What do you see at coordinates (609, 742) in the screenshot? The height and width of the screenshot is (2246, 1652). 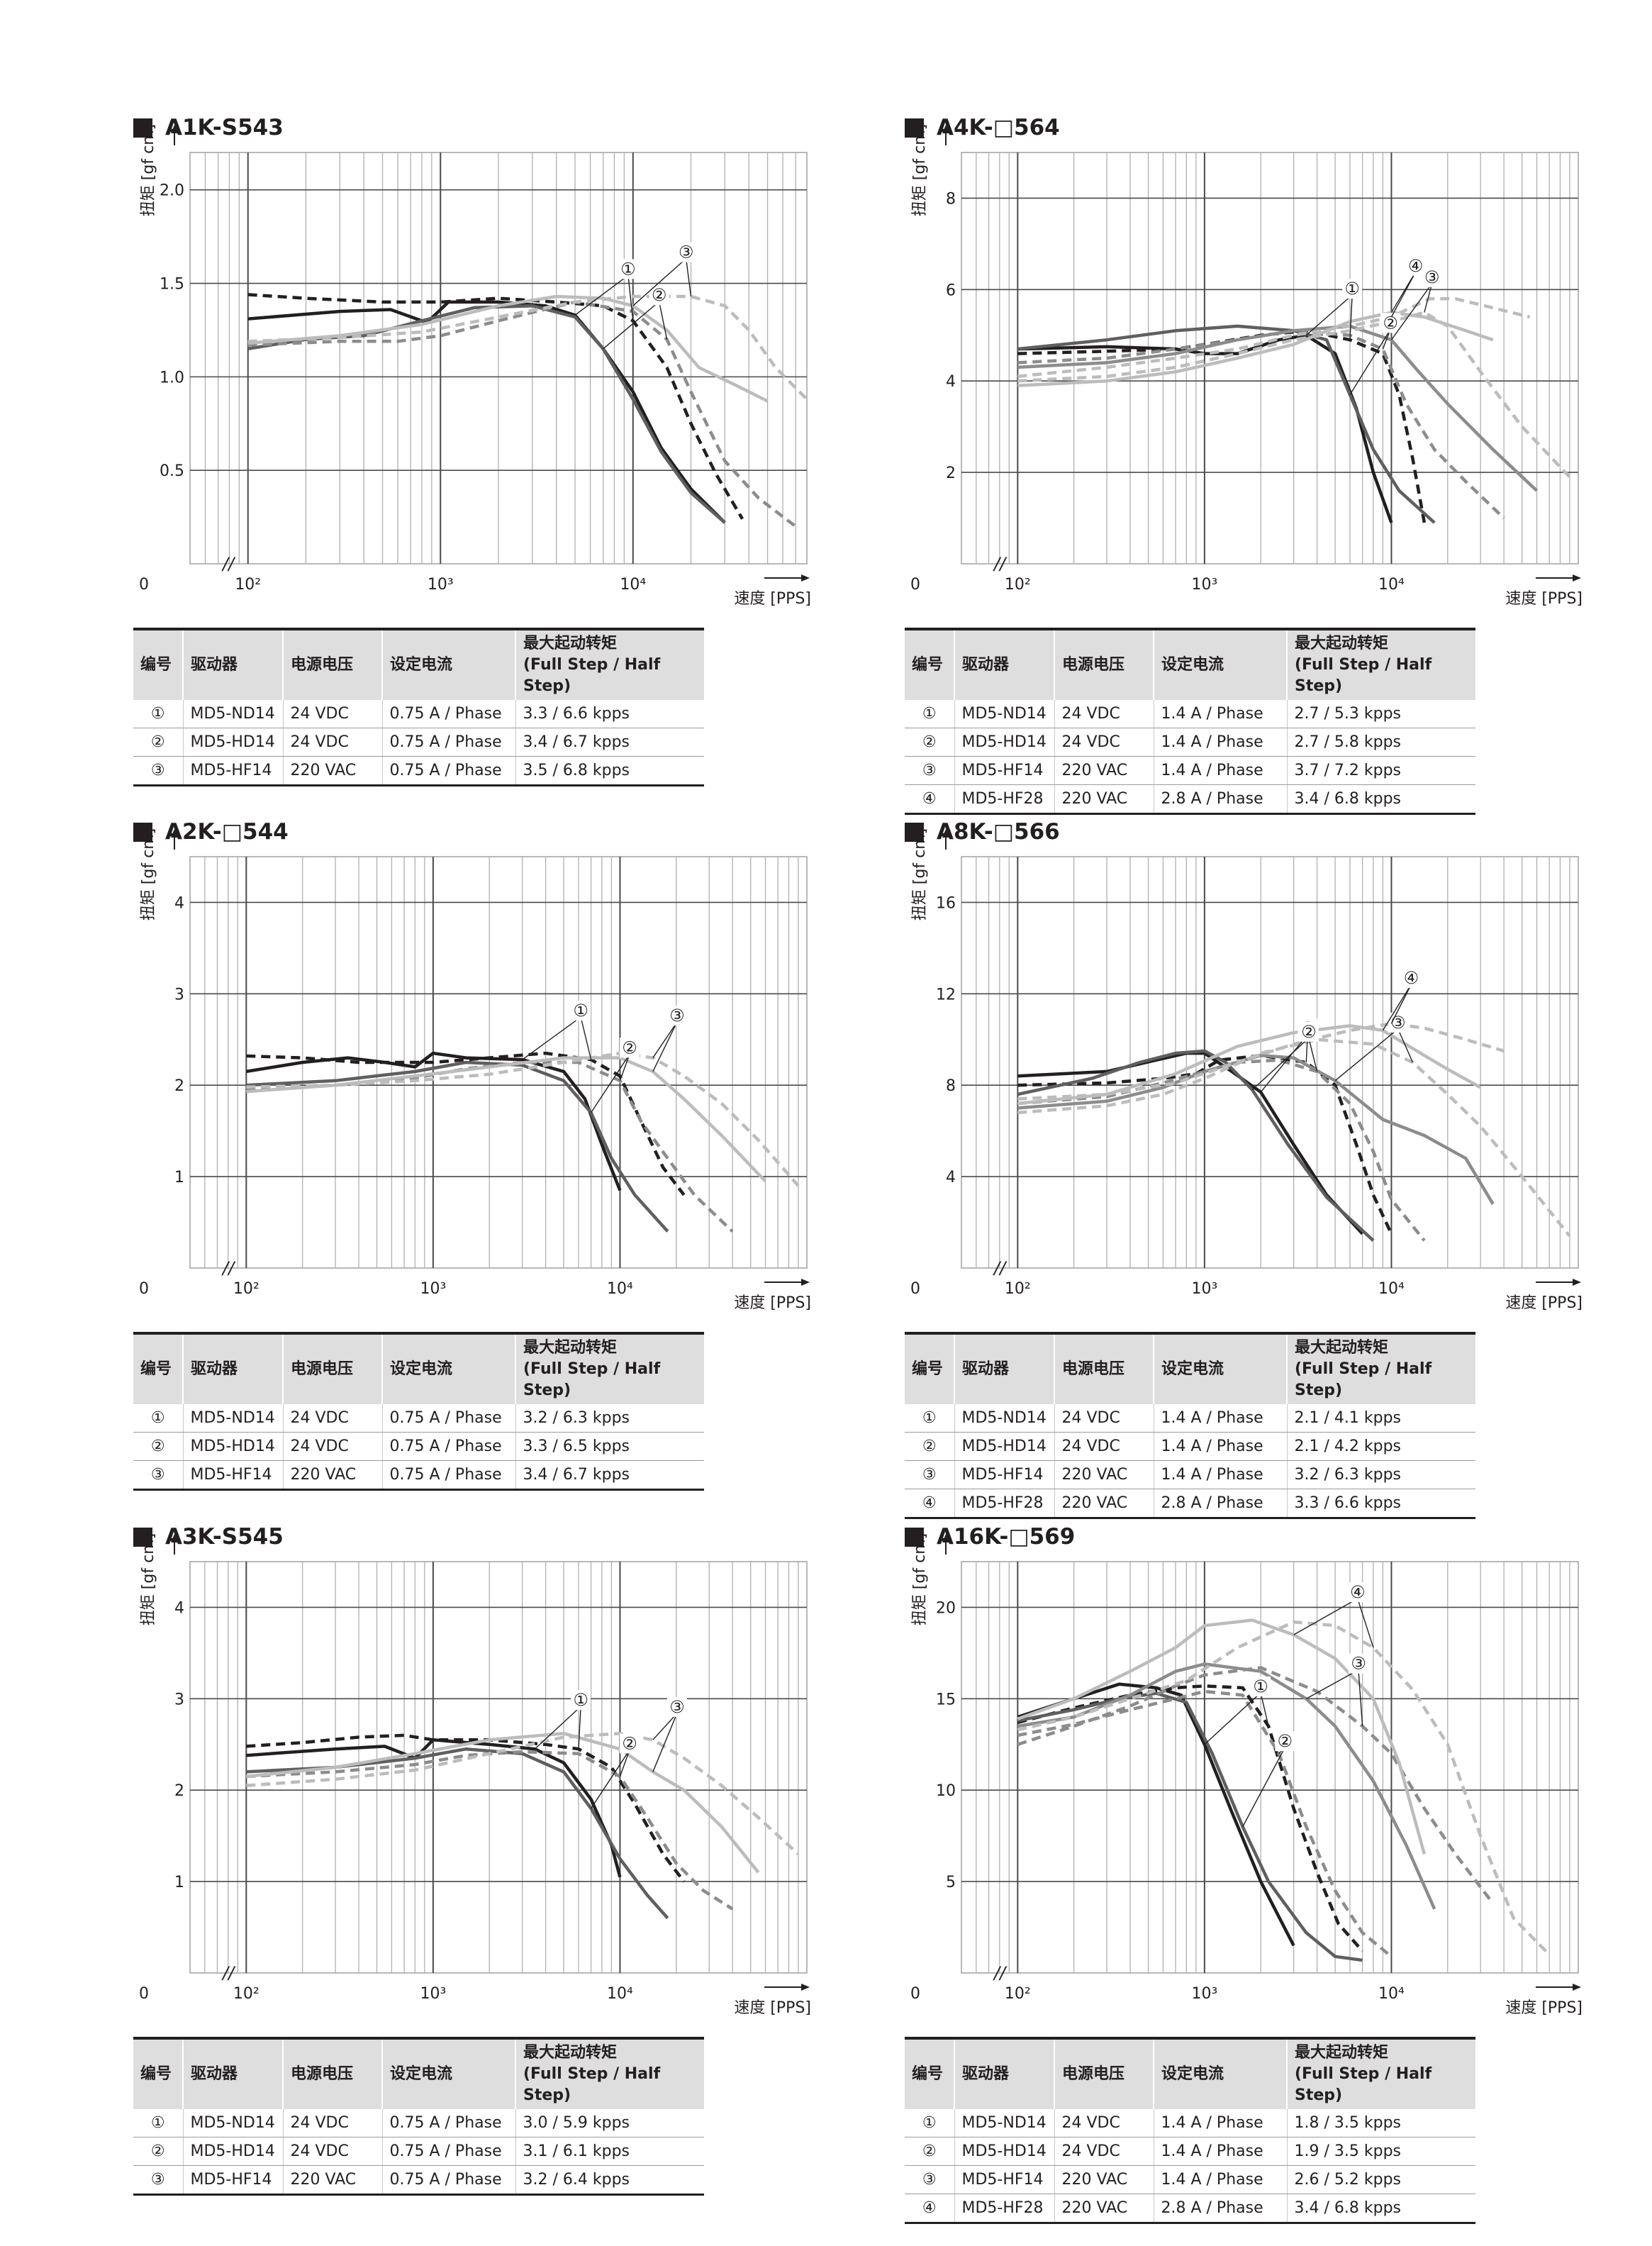 I see `max-torque-cell: 3.4 / 6.7 kpps` at bounding box center [609, 742].